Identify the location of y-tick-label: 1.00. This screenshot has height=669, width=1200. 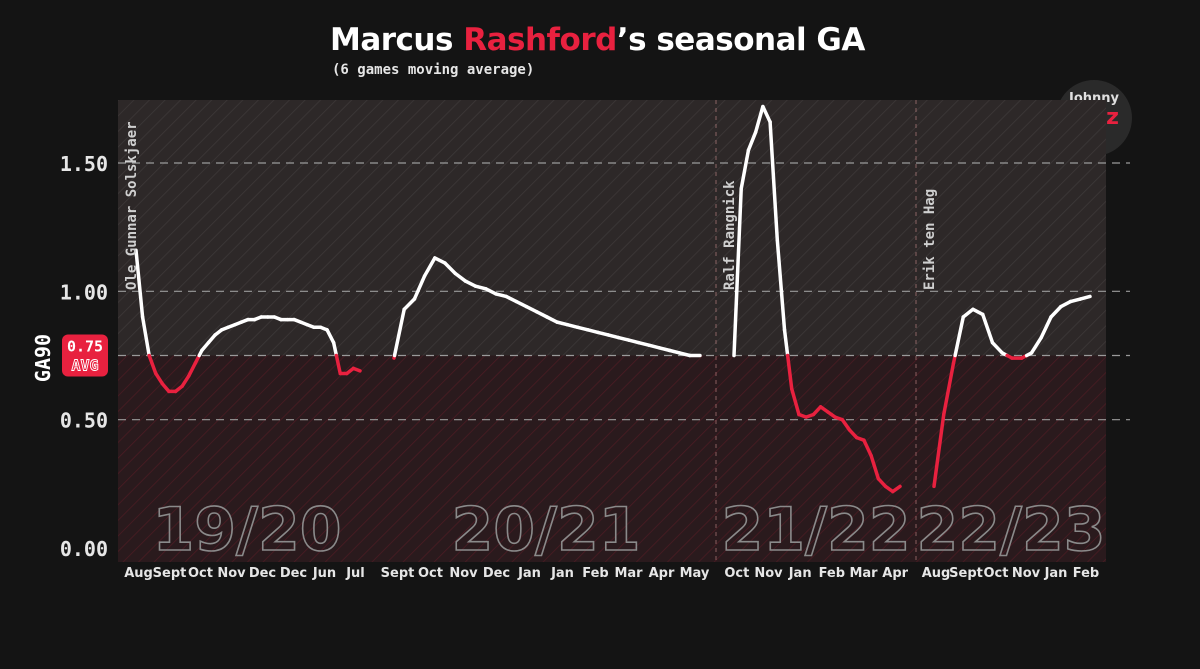
(84, 292).